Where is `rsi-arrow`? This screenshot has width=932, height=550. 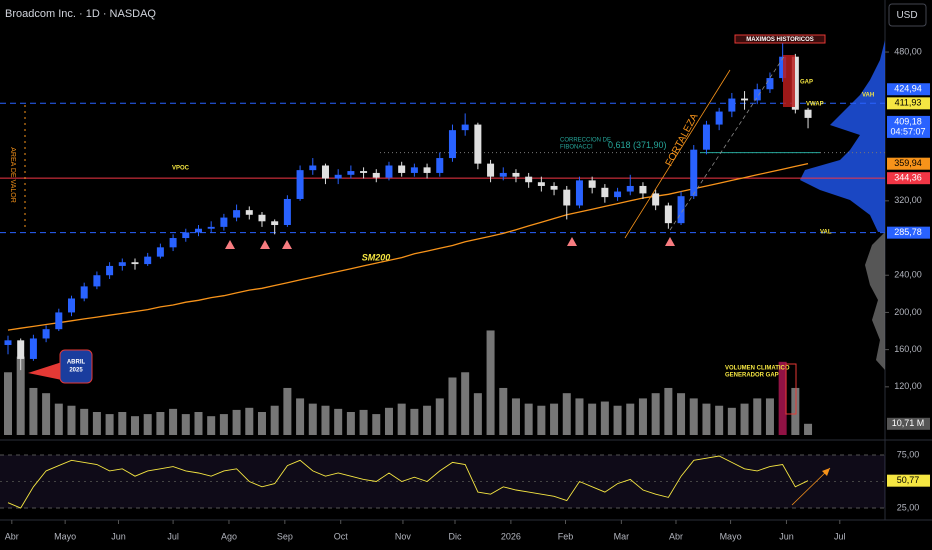 rsi-arrow is located at coordinates (811, 486).